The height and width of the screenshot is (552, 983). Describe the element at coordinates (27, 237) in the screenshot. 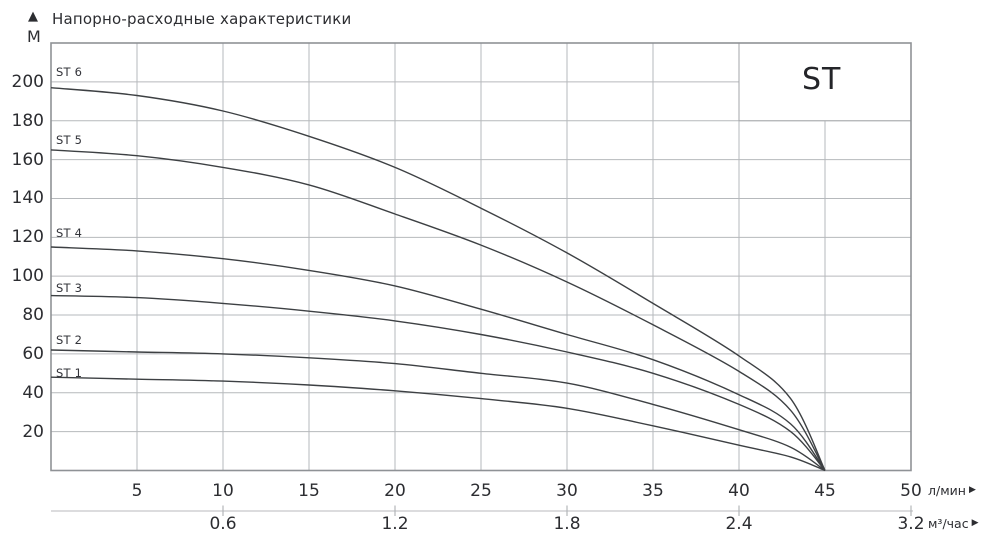

I see `y-tick-label: 120` at that location.